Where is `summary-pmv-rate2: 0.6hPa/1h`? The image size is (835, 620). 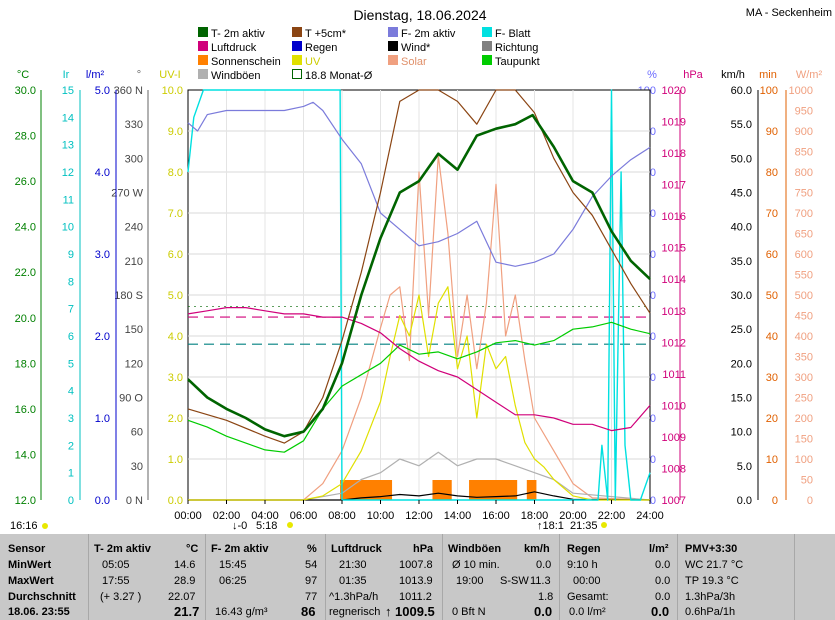
summary-pmv-rate2: 0.6hPa/1h is located at coordinates (710, 612).